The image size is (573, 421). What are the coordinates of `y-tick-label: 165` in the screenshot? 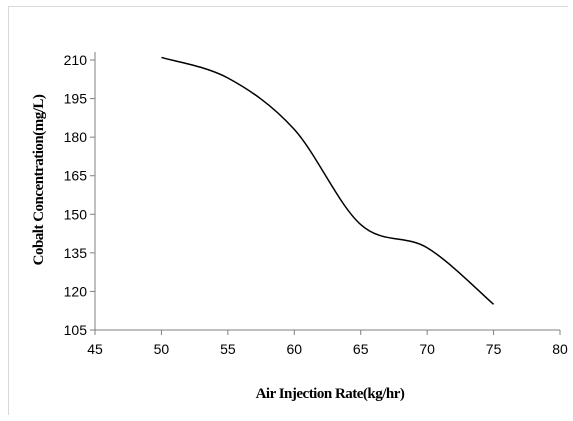 It's located at (76, 176).